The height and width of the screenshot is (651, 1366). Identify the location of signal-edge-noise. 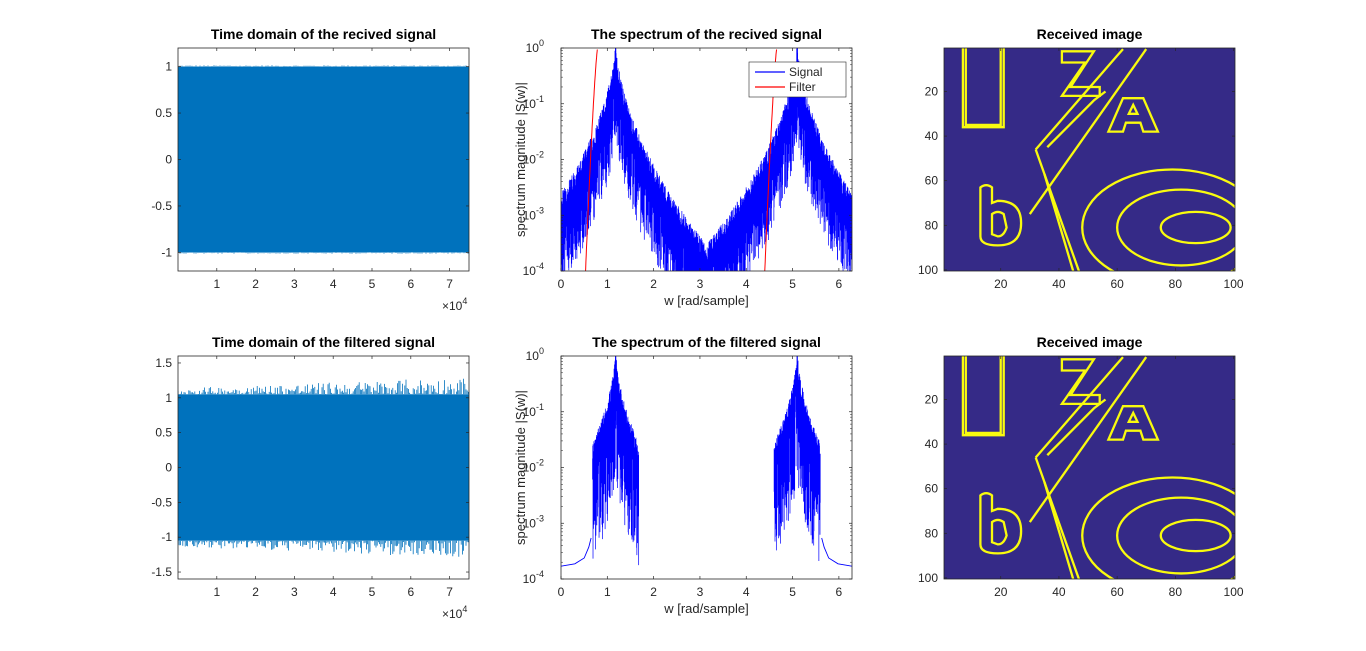
(323, 159).